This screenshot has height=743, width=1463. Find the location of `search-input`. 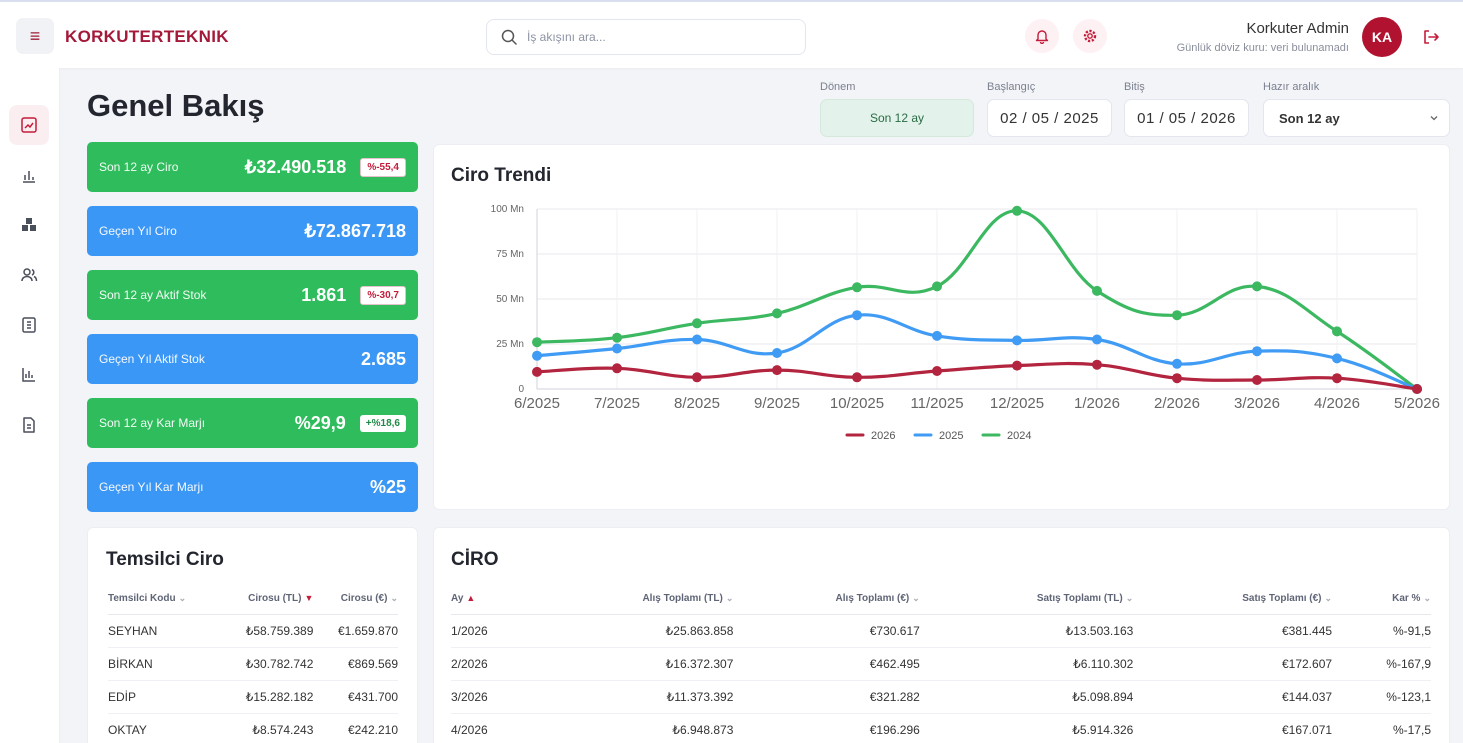

search-input is located at coordinates (662, 37).